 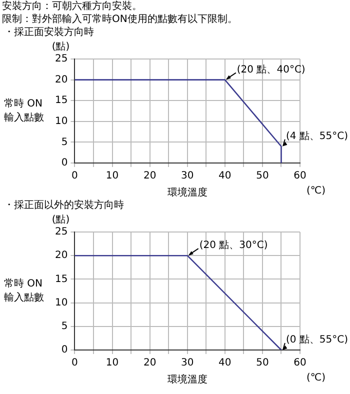 I want to click on text: 安裝方向：可朝六種方向安裝。, so click(x=72, y=6).